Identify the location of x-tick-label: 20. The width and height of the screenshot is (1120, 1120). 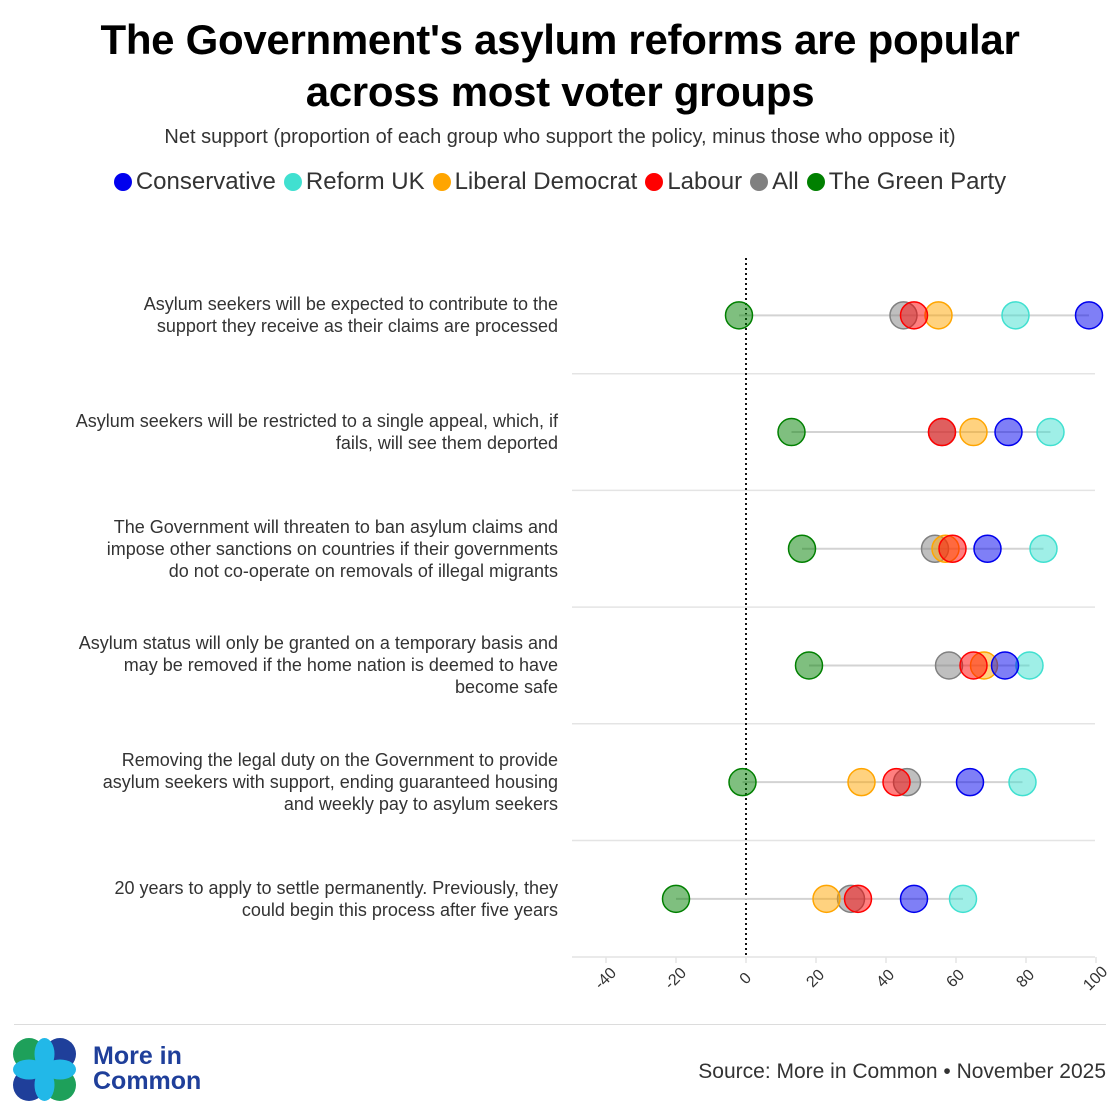
(815, 978).